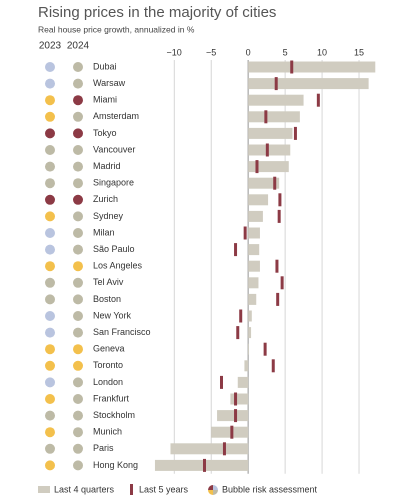 This screenshot has width=413, height=500. Describe the element at coordinates (114, 149) in the screenshot. I see `city-label: Vancouver` at that location.